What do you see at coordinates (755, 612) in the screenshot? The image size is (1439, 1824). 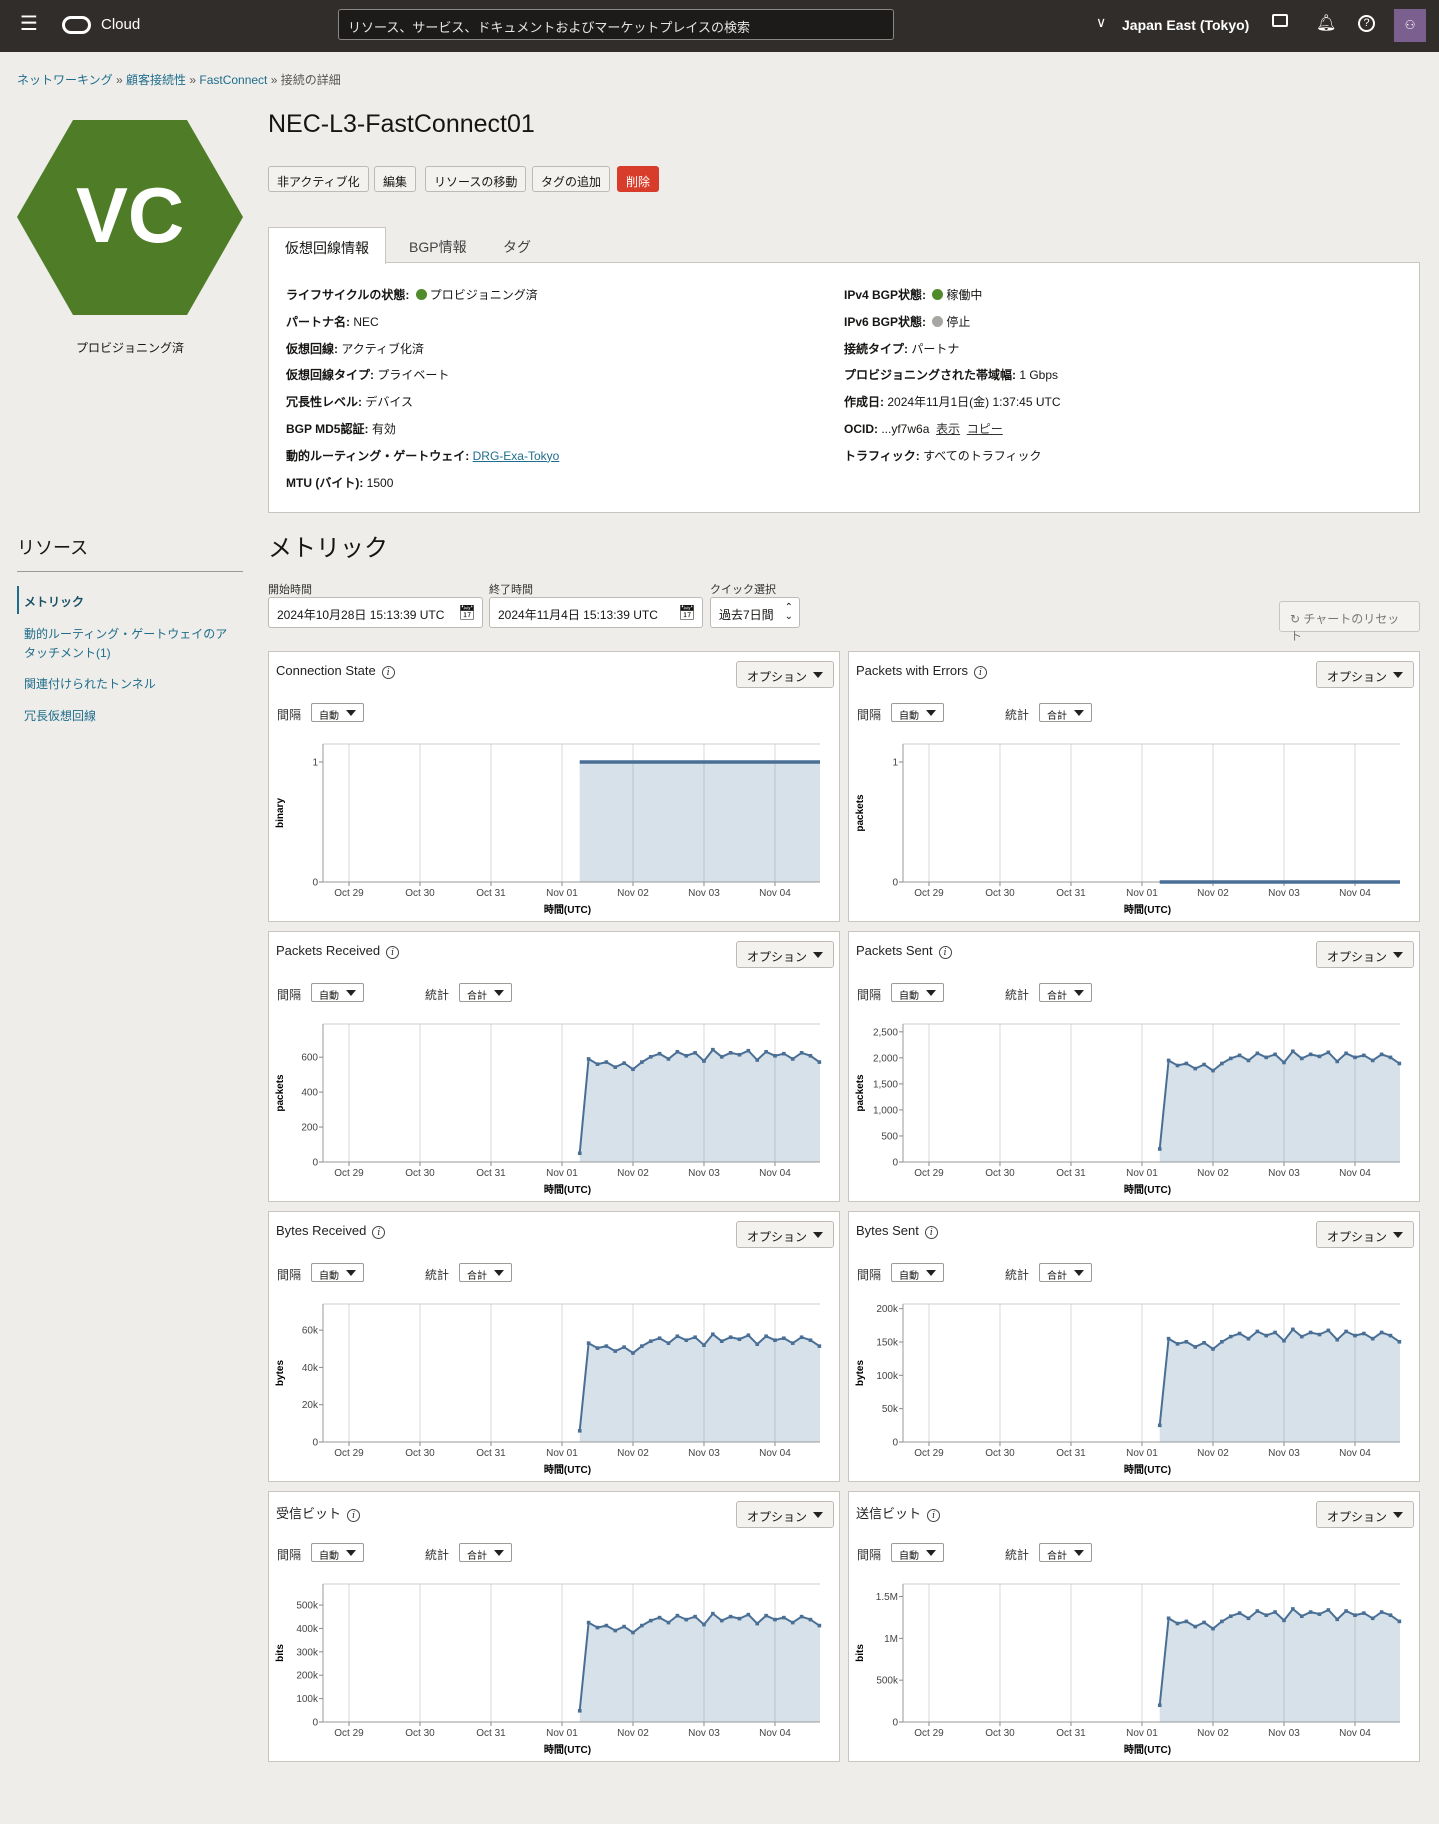 I see `quick-select: 過去7日間 ⌃ ⌄` at bounding box center [755, 612].